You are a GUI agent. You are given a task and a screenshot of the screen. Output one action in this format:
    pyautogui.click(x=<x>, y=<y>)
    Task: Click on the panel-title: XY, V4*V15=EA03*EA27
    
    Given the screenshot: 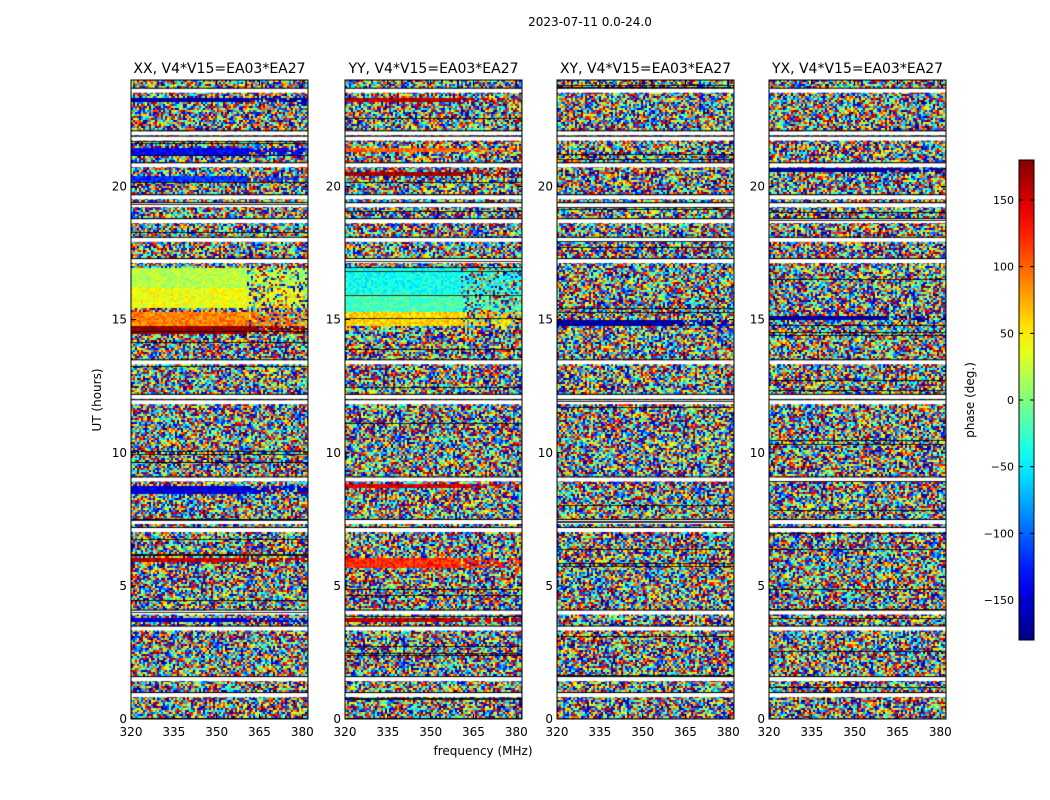 What is the action you would take?
    pyautogui.click(x=645, y=69)
    